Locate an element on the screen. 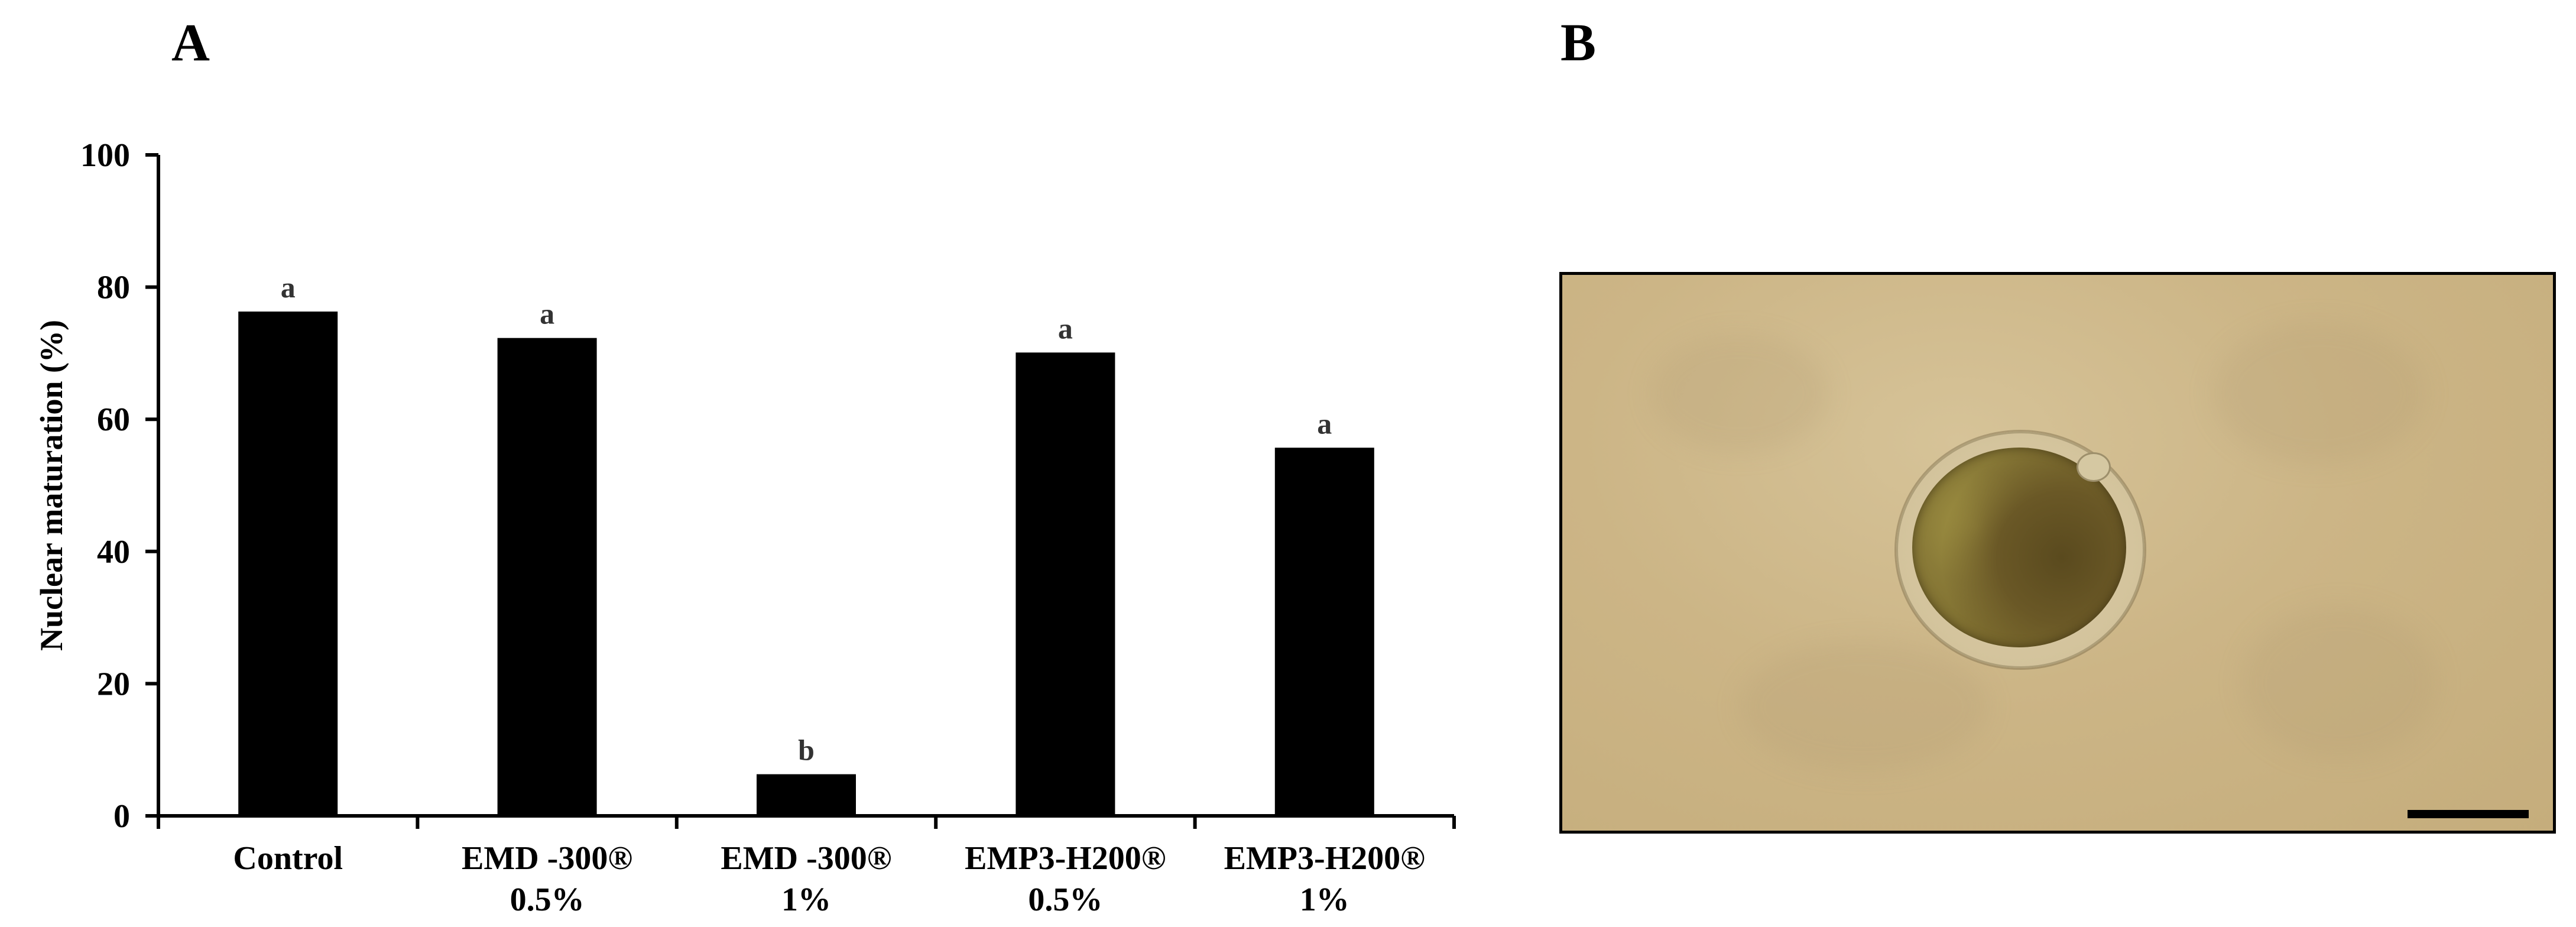 This screenshot has height=927, width=2576. polar-body is located at coordinates (2094, 467).